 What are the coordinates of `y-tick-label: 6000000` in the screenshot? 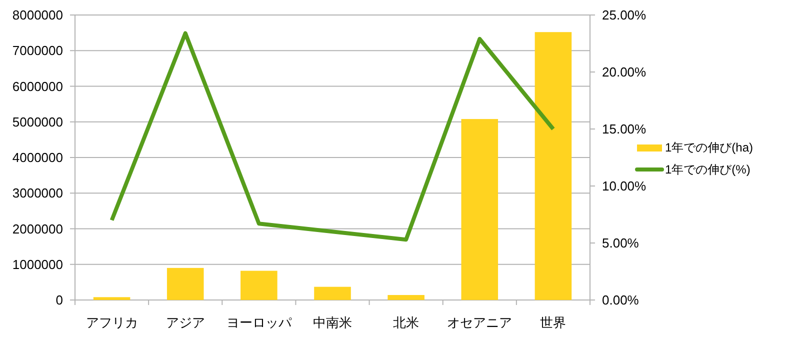 It's located at (37, 86).